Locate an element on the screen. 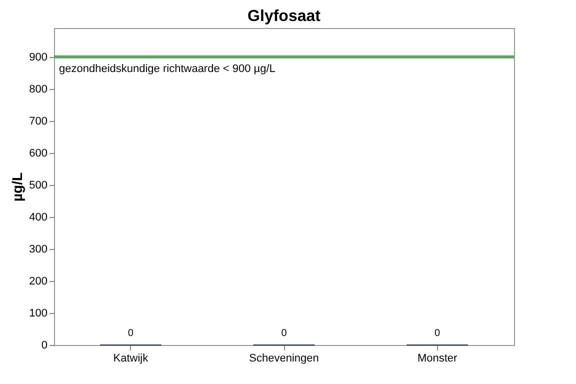 Image resolution: width=576 pixels, height=384 pixels. y-tick-label: 500 is located at coordinates (38, 185).